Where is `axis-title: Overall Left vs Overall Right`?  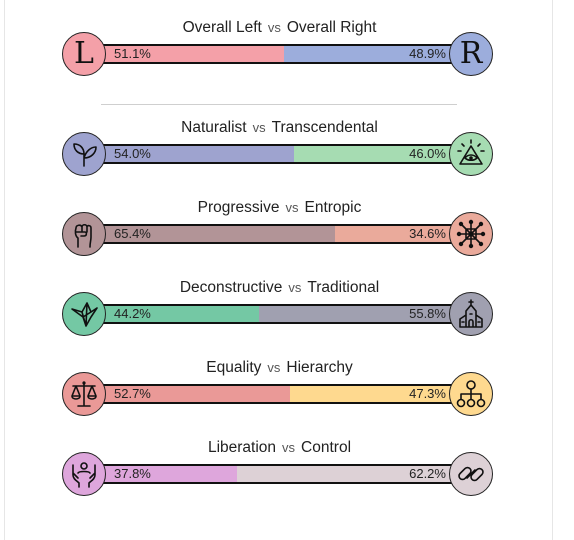
axis-title: Overall Left vs Overall Right is located at coordinates (279, 28).